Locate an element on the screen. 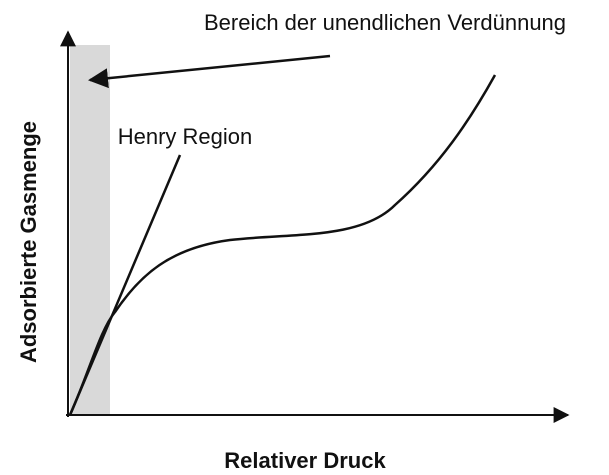  y-axis-label: Adsorbierte Gasmenge is located at coordinates (28, 242).